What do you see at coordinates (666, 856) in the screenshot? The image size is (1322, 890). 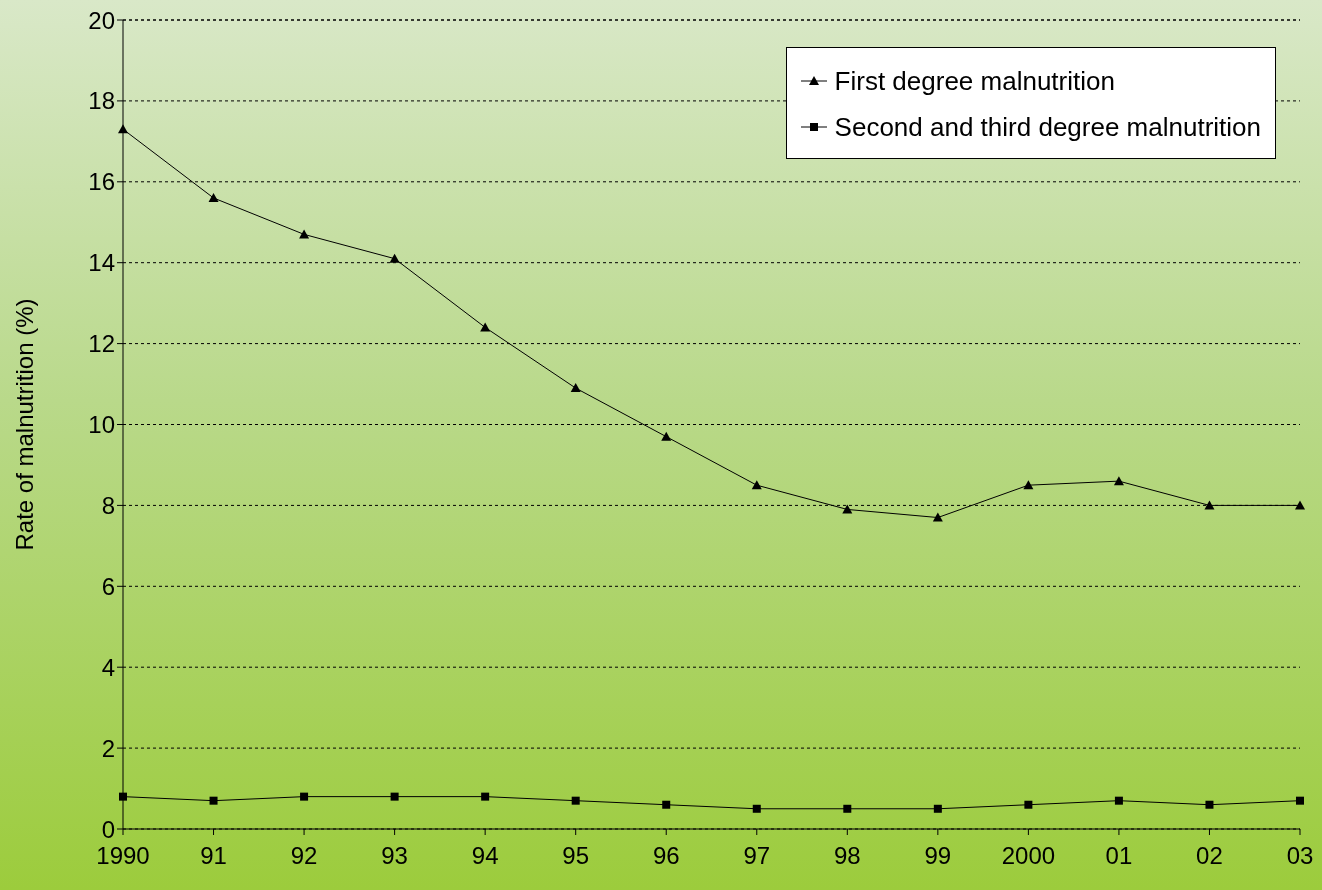 I see `x-tick-label: 96` at bounding box center [666, 856].